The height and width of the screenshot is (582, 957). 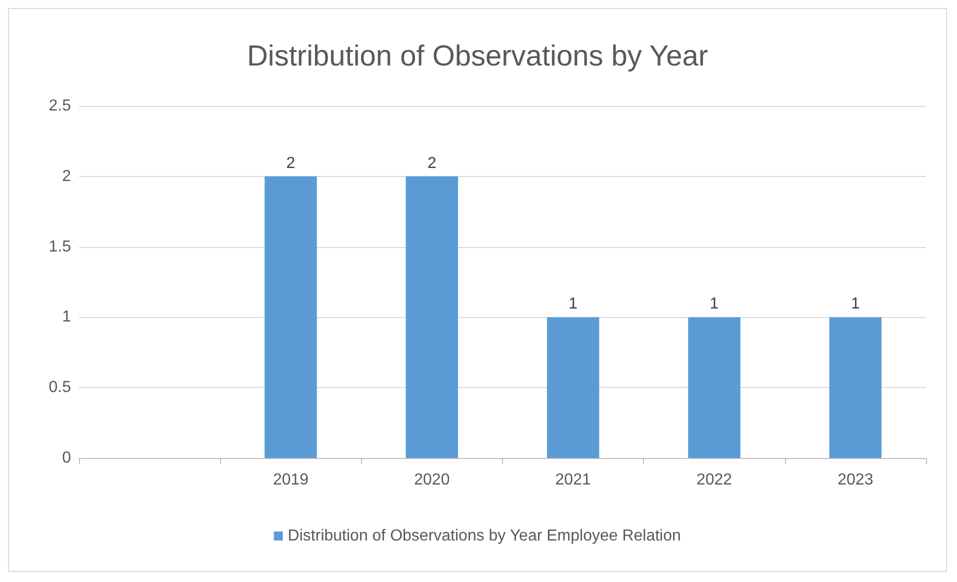 What do you see at coordinates (432, 480) in the screenshot?
I see `x-tick-label: 2020` at bounding box center [432, 480].